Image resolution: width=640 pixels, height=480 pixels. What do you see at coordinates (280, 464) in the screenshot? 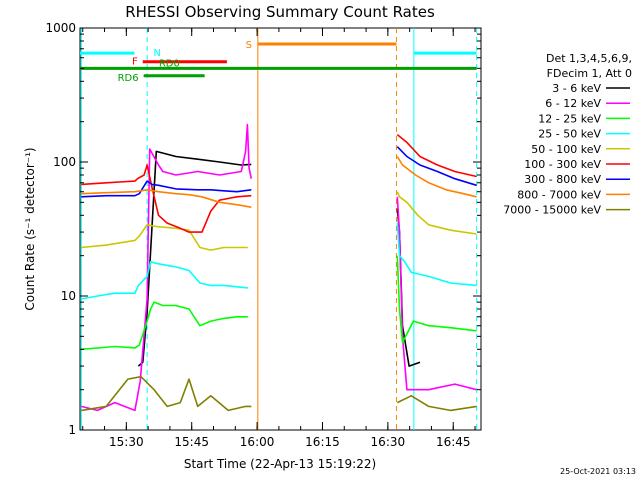
I see `x-axis-label: Start Time (22-Apr-13 15:19:22)` at bounding box center [280, 464].